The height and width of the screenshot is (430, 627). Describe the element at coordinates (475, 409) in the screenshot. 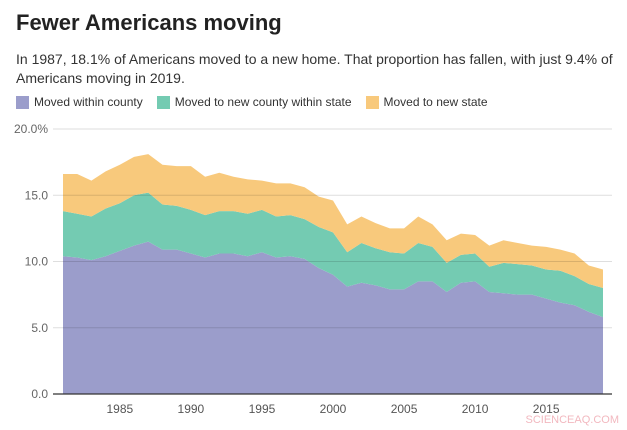

I see `x-tick-label: 2010` at that location.